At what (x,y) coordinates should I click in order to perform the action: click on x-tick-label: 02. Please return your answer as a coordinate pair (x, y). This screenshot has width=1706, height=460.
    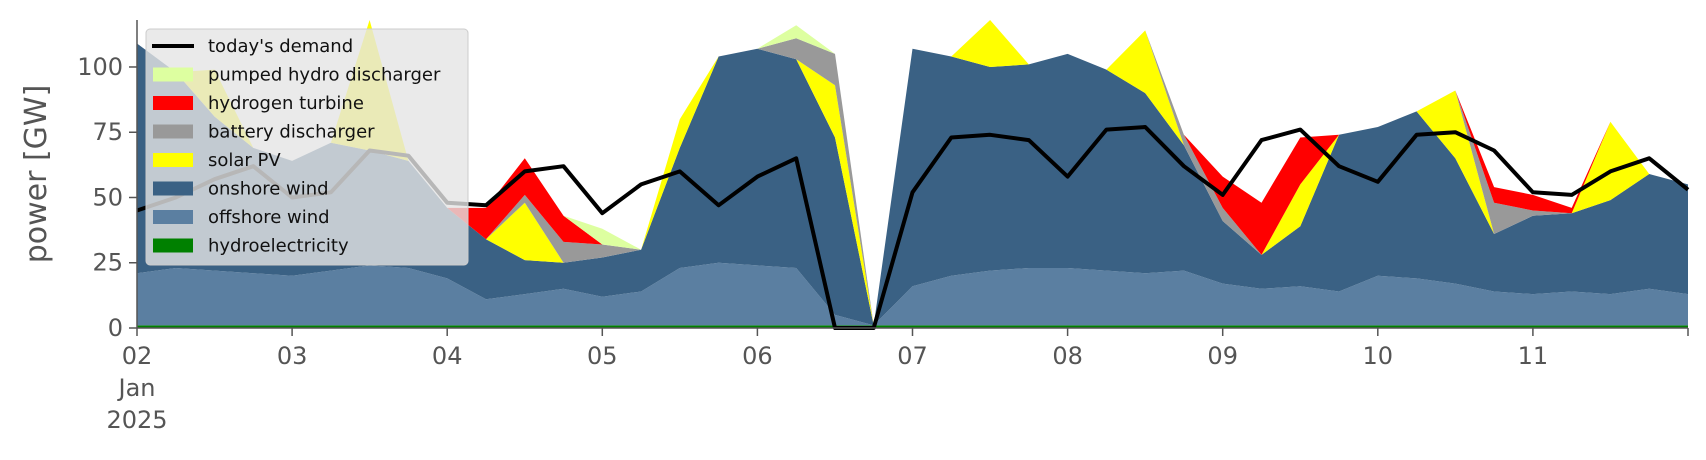
    Looking at the image, I should click on (137, 356).